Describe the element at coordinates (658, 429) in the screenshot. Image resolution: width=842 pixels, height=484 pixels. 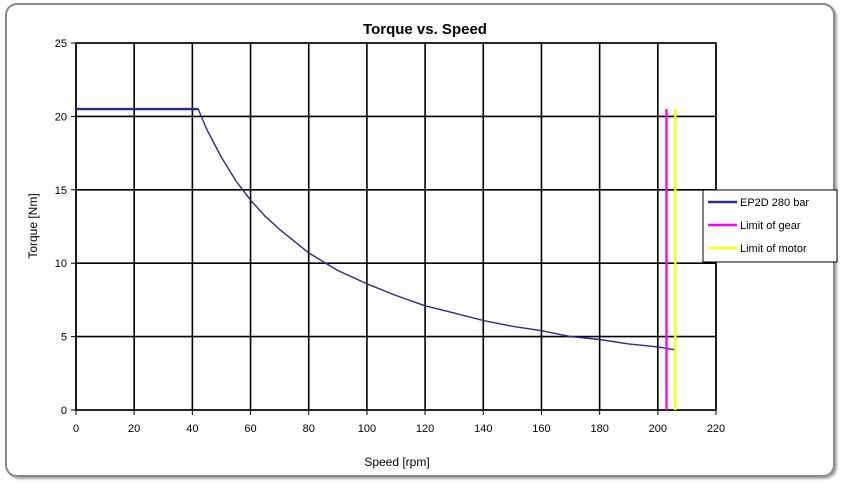
I see `x-tick-label: 200` at that location.